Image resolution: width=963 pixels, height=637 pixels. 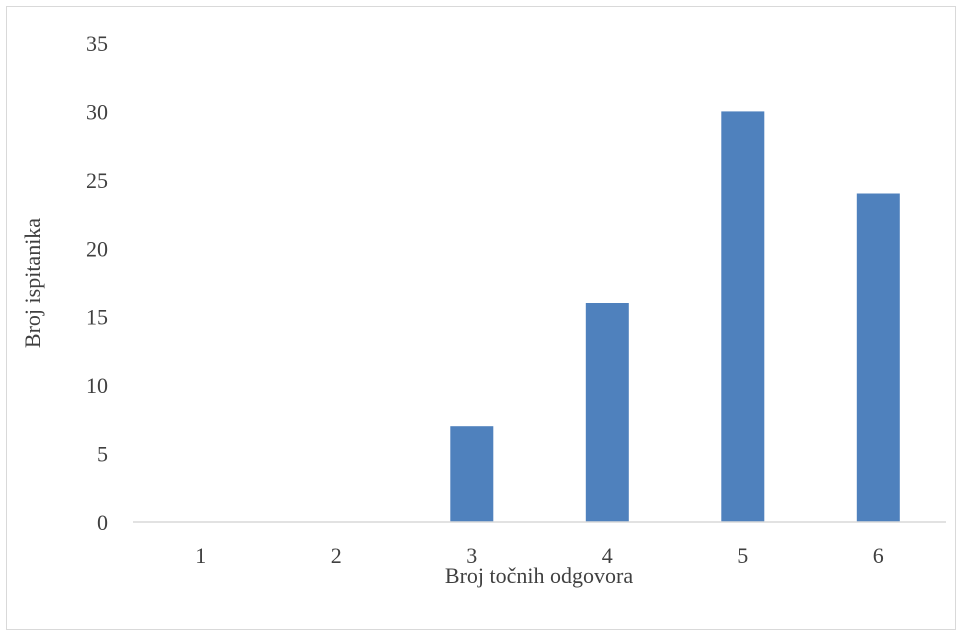 I want to click on y-tick-label: 30, so click(x=97, y=111).